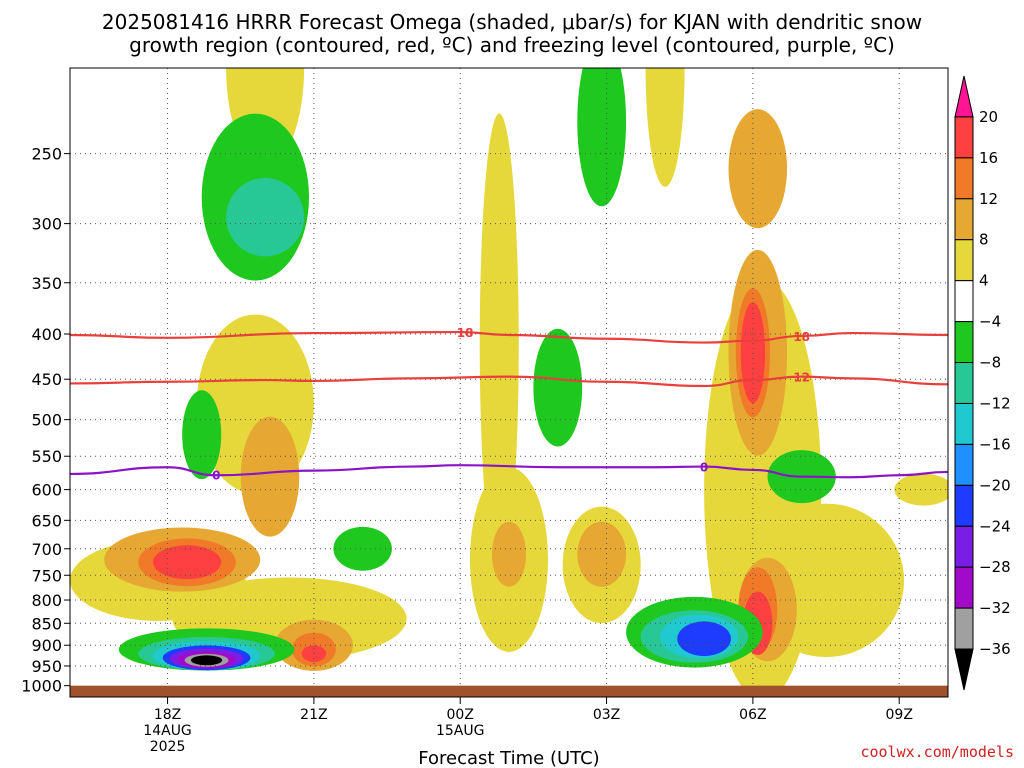  I want to click on y-tick-label: 550, so click(46, 456).